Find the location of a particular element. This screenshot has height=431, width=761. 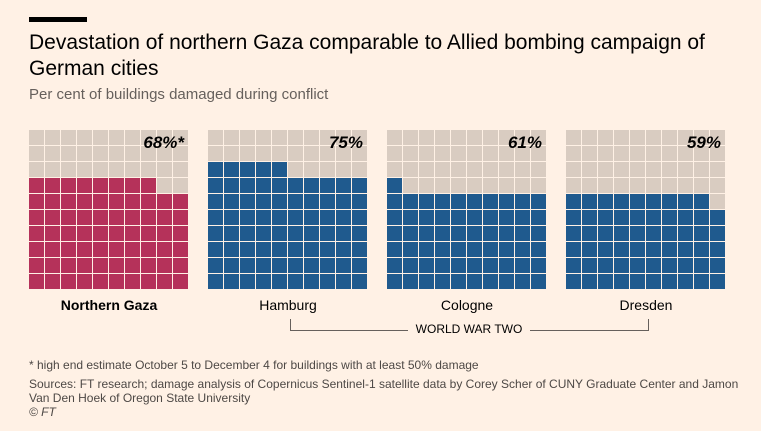

waffle-hamburg is located at coordinates (288, 210).